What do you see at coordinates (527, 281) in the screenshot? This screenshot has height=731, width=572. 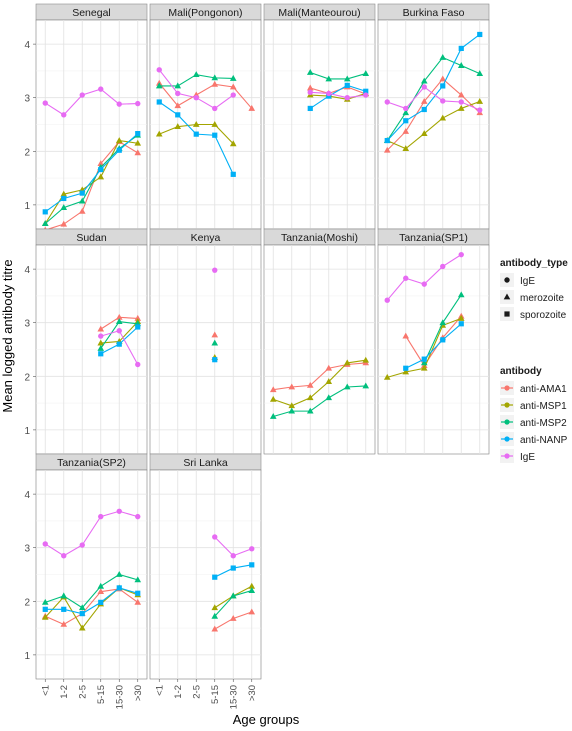 I see `legend-label: IgE` at bounding box center [527, 281].